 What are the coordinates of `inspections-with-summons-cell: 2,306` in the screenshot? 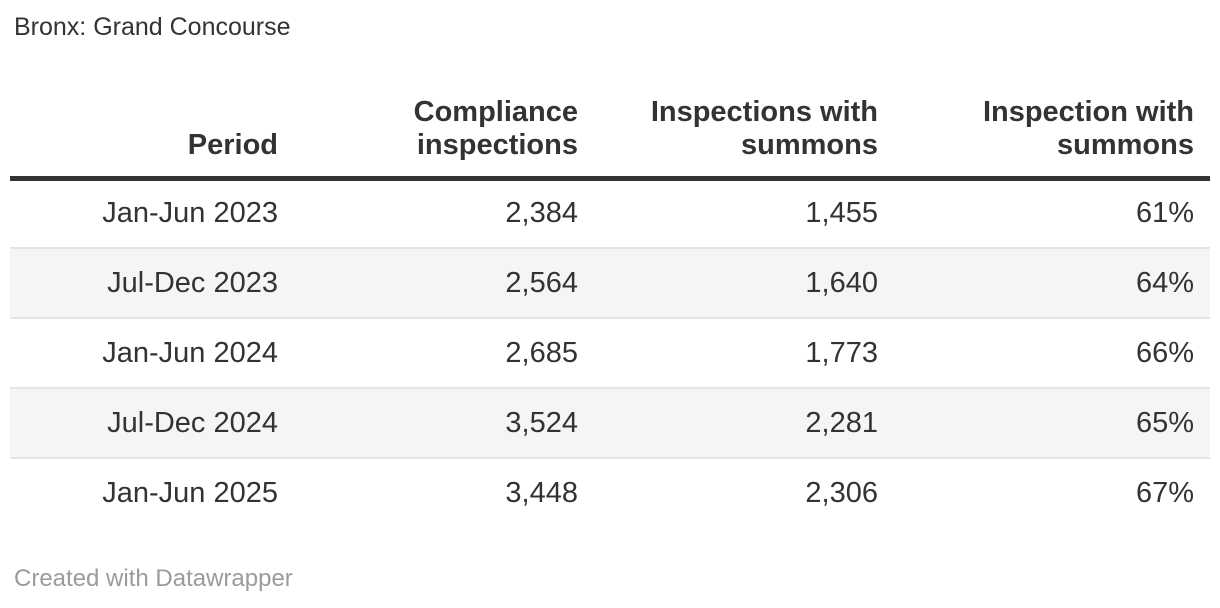 It's located at (744, 492).